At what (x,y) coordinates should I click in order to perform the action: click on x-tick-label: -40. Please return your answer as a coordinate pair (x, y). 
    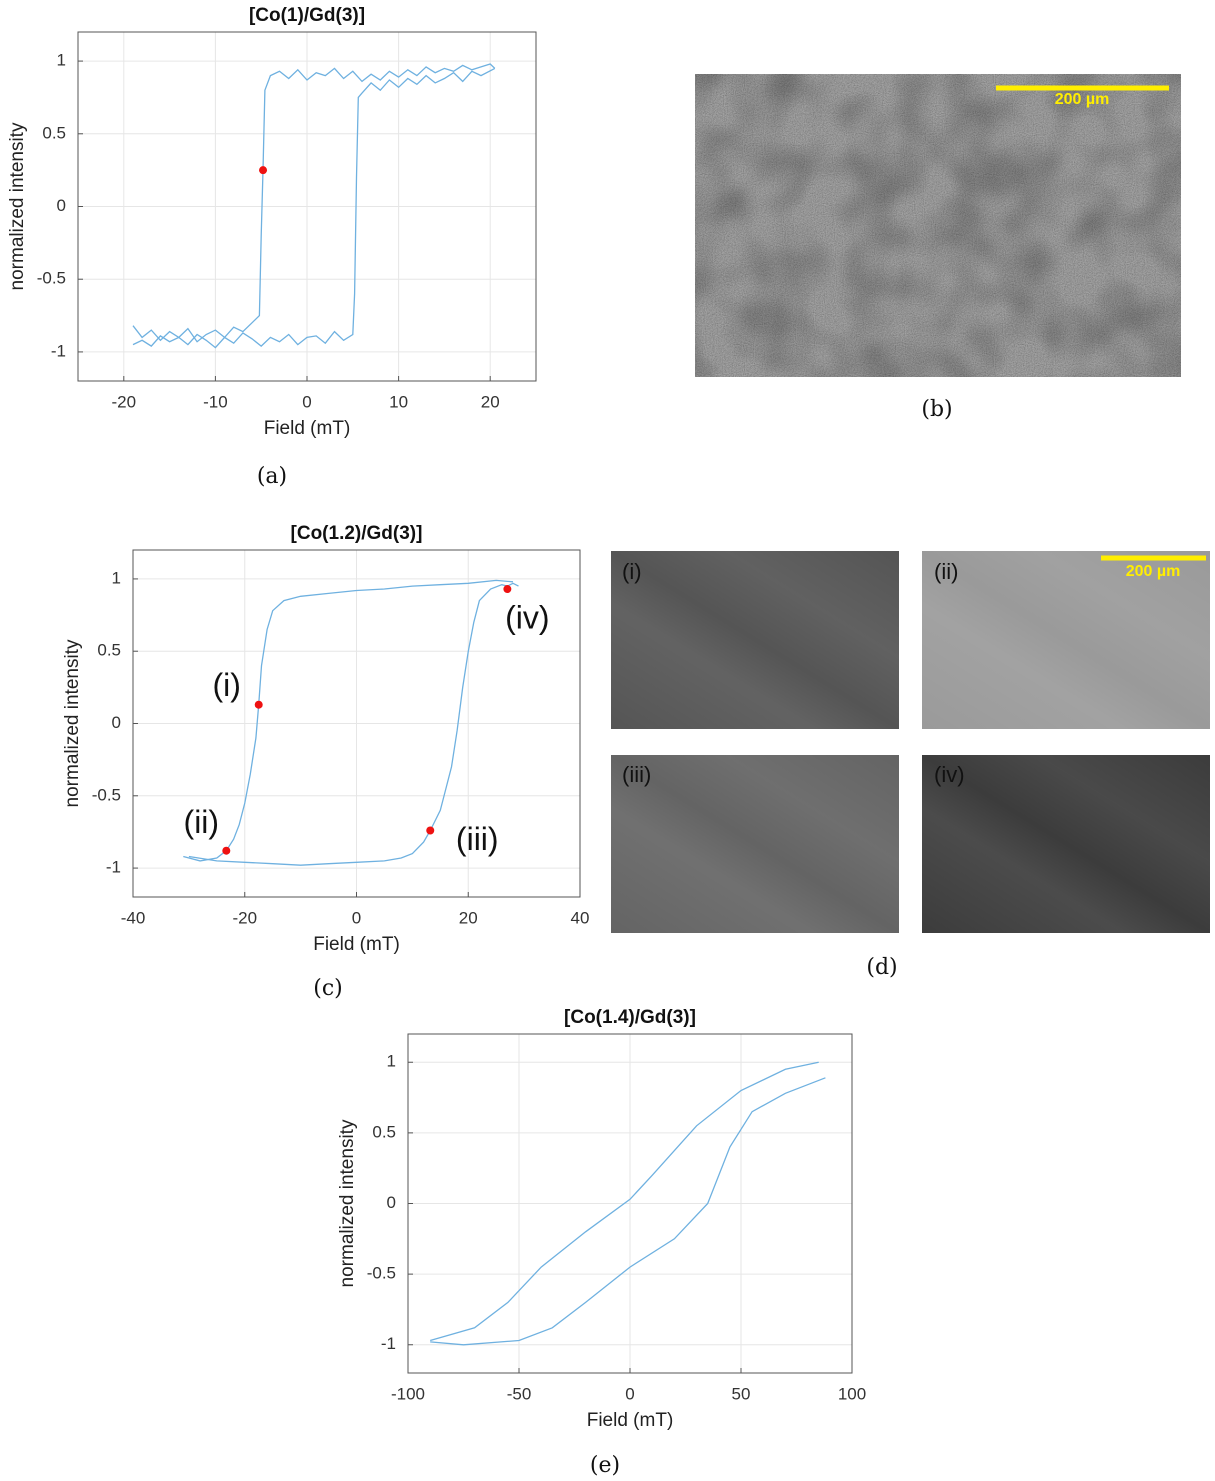
    Looking at the image, I should click on (133, 917).